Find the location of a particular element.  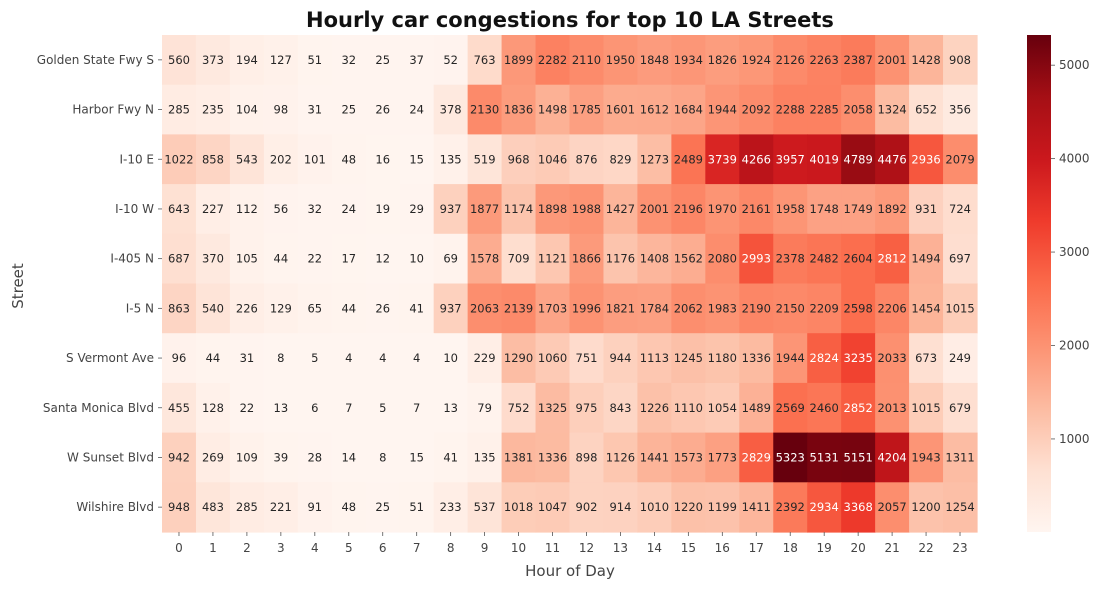

x-tick-label: 3 is located at coordinates (281, 548).